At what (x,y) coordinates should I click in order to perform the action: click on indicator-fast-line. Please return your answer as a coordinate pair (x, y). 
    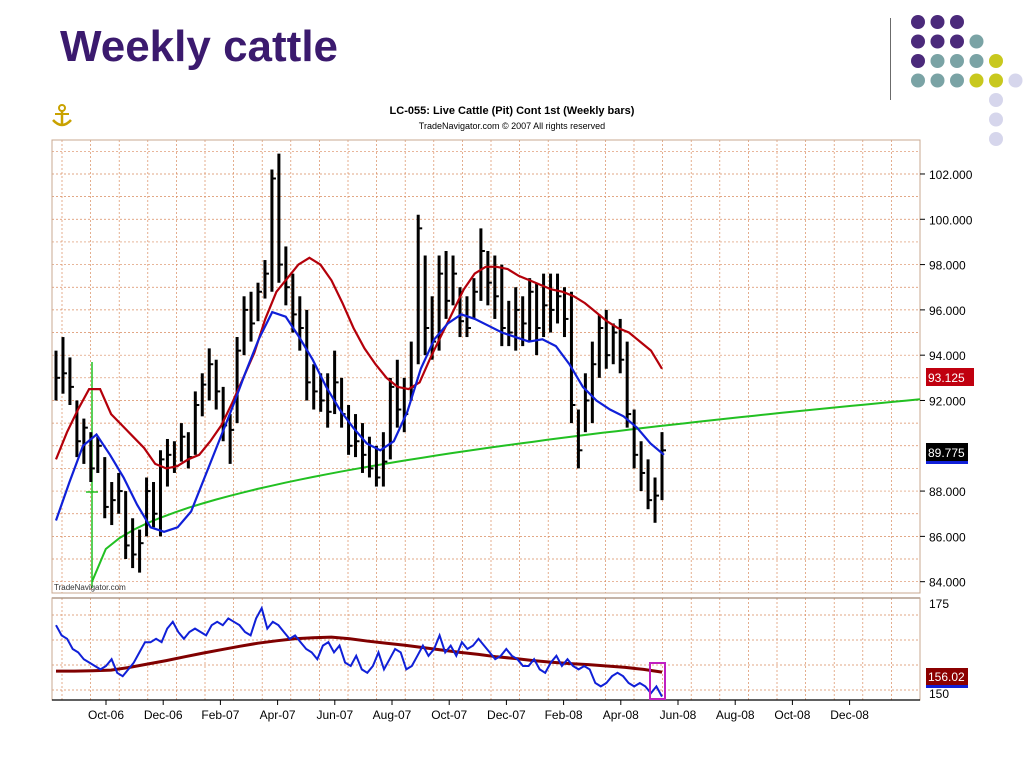
    Looking at the image, I should click on (359, 651).